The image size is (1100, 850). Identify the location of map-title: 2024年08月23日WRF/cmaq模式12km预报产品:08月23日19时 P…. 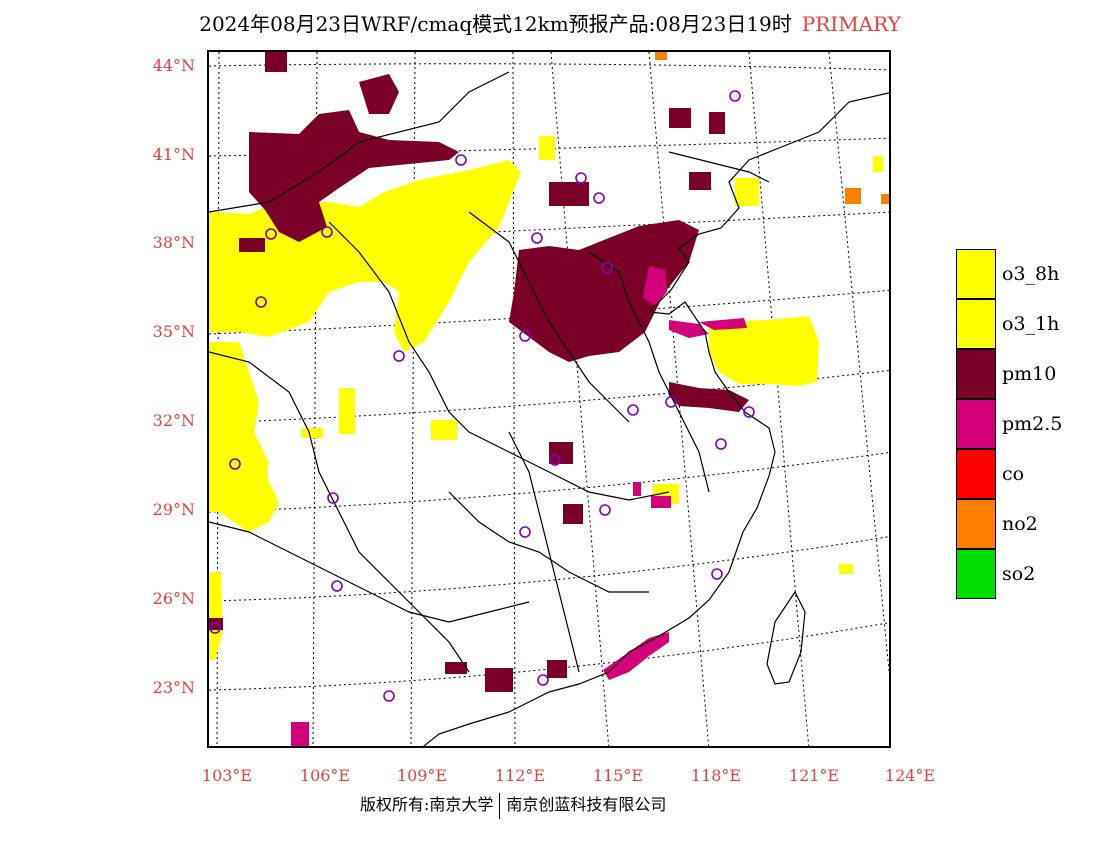
(550, 22).